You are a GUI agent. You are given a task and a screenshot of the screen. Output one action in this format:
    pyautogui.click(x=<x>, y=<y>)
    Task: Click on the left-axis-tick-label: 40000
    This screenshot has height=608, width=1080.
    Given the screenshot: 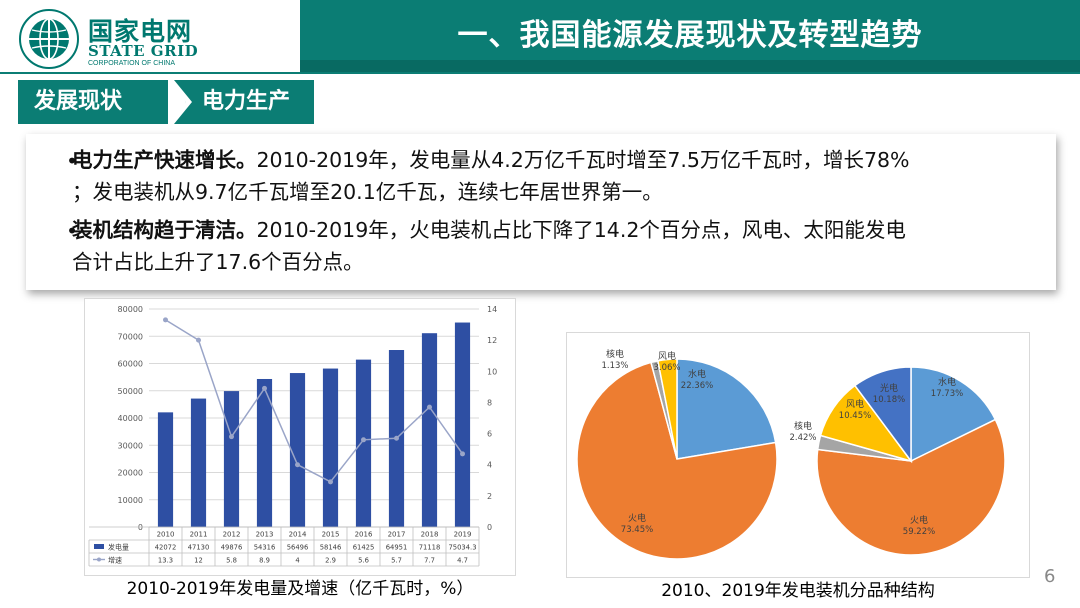 What is the action you would take?
    pyautogui.click(x=130, y=418)
    